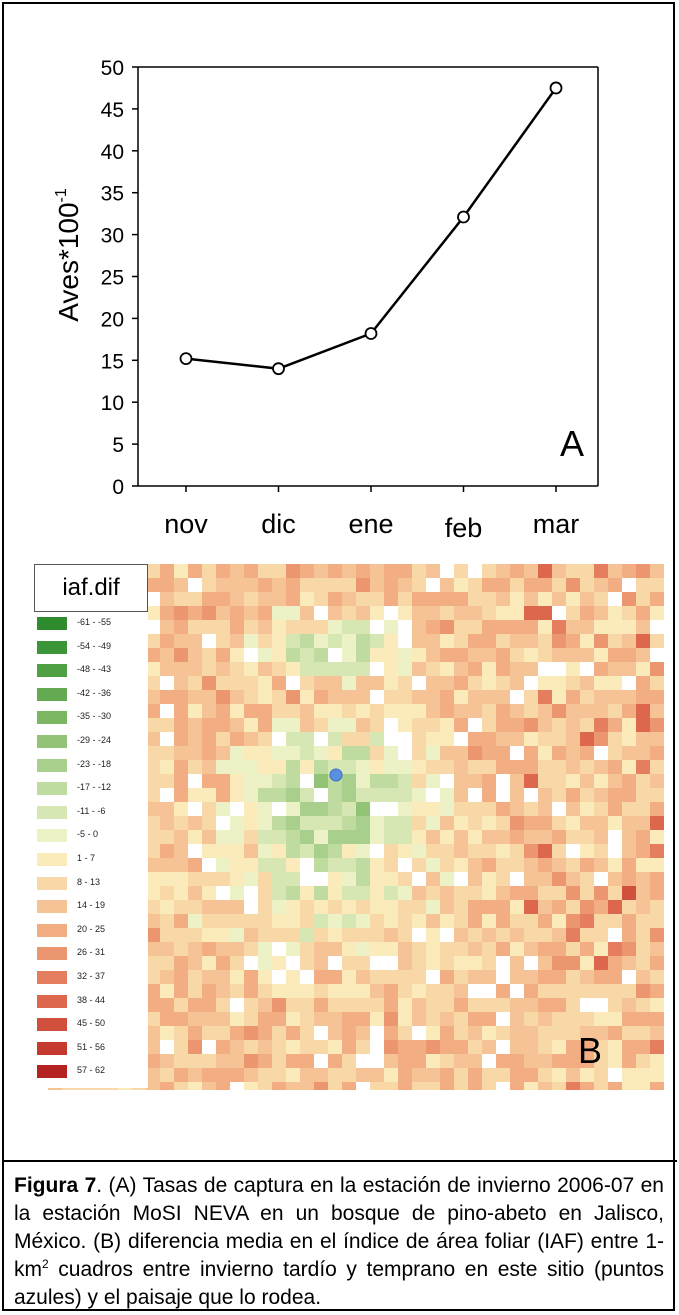 Image resolution: width=679 pixels, height=1315 pixels. What do you see at coordinates (91, 588) in the screenshot?
I see `legend-title: iaf.dif` at bounding box center [91, 588].